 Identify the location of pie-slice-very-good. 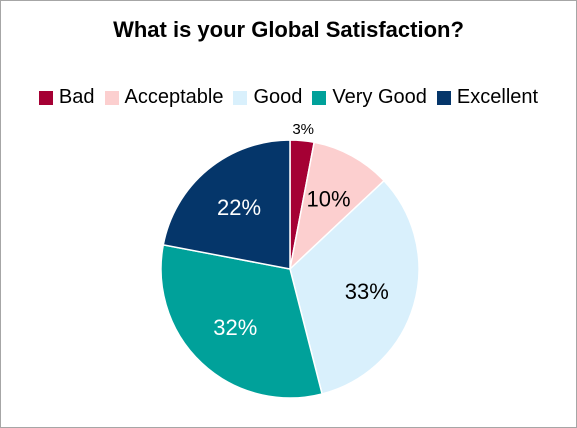
(241, 321).